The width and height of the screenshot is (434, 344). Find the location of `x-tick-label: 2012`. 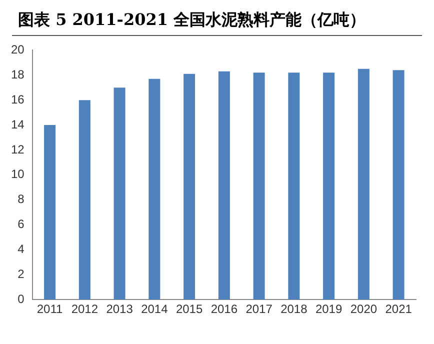

x-tick-label: 2012 is located at coordinates (84, 309).